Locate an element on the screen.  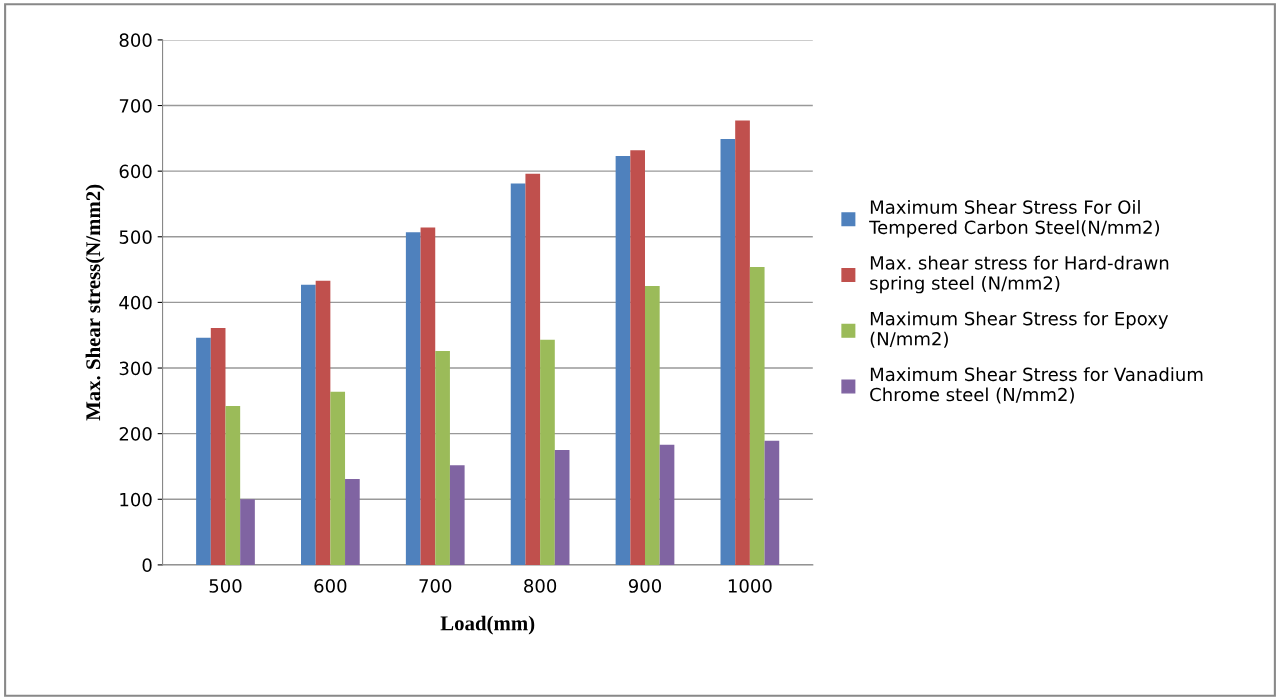
x-tick-label: 1000 is located at coordinates (750, 586).